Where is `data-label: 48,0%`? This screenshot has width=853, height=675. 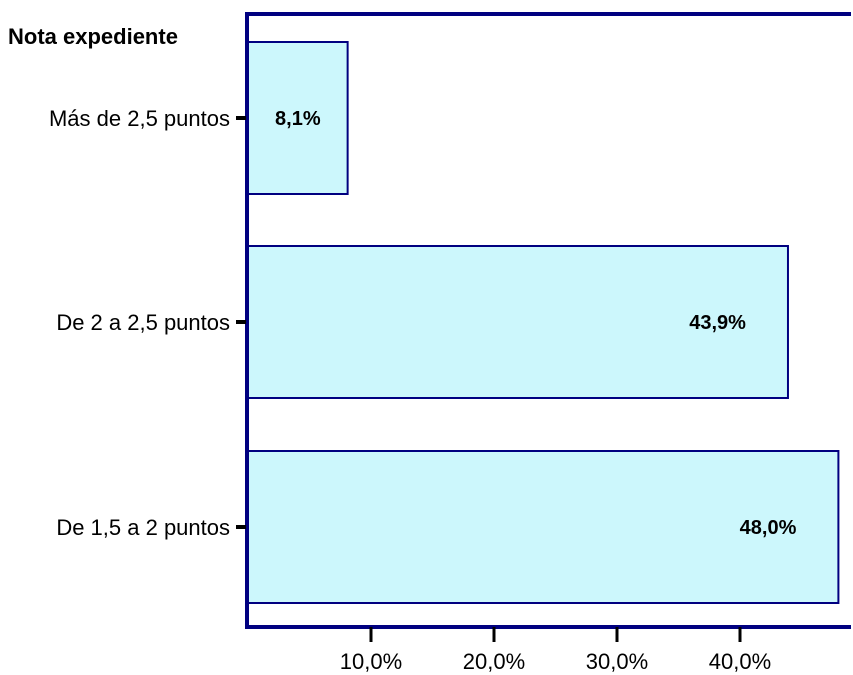 data-label: 48,0% is located at coordinates (768, 528).